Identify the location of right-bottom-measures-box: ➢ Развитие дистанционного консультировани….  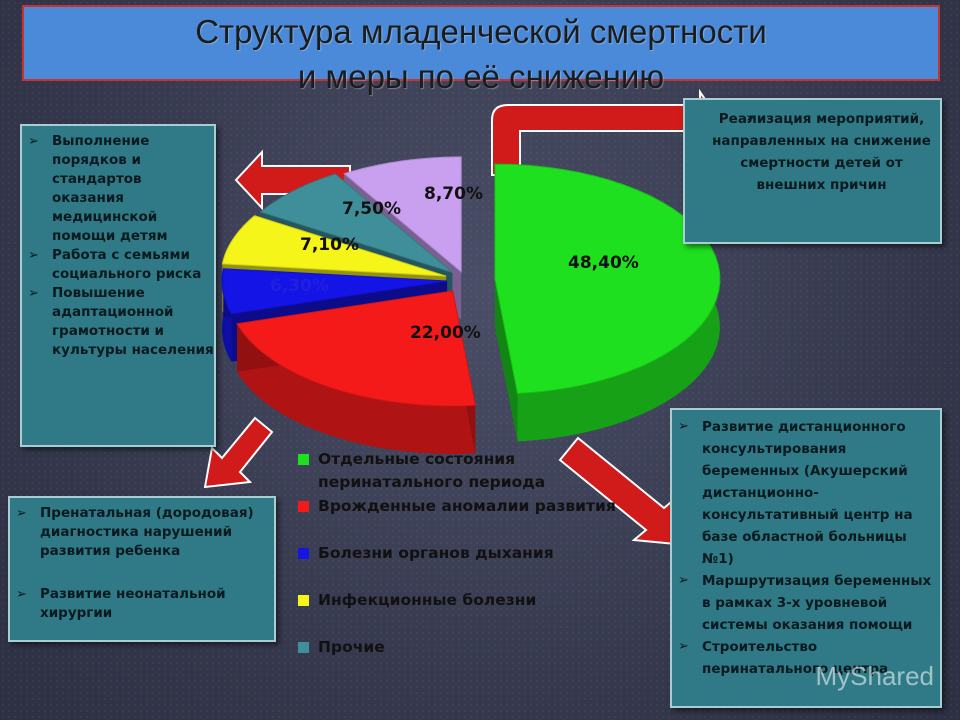
(806, 558).